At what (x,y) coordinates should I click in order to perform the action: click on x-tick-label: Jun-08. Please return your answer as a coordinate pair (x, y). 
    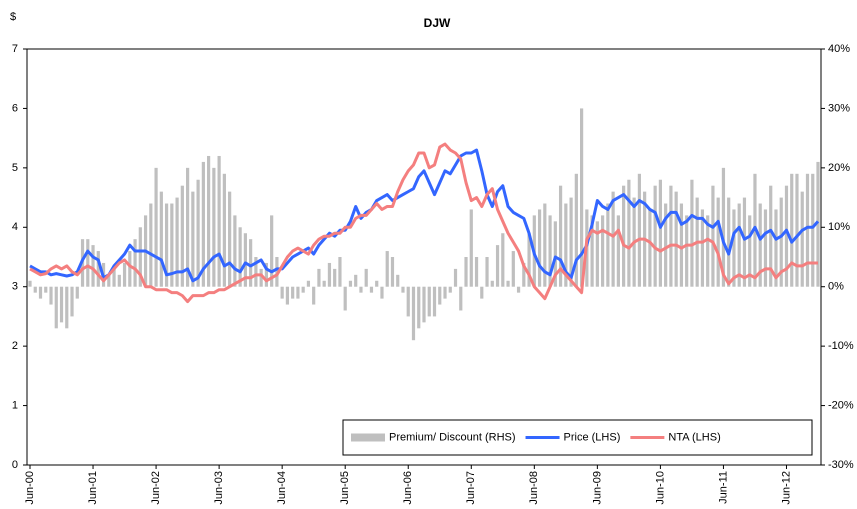
    Looking at the image, I should click on (534, 488).